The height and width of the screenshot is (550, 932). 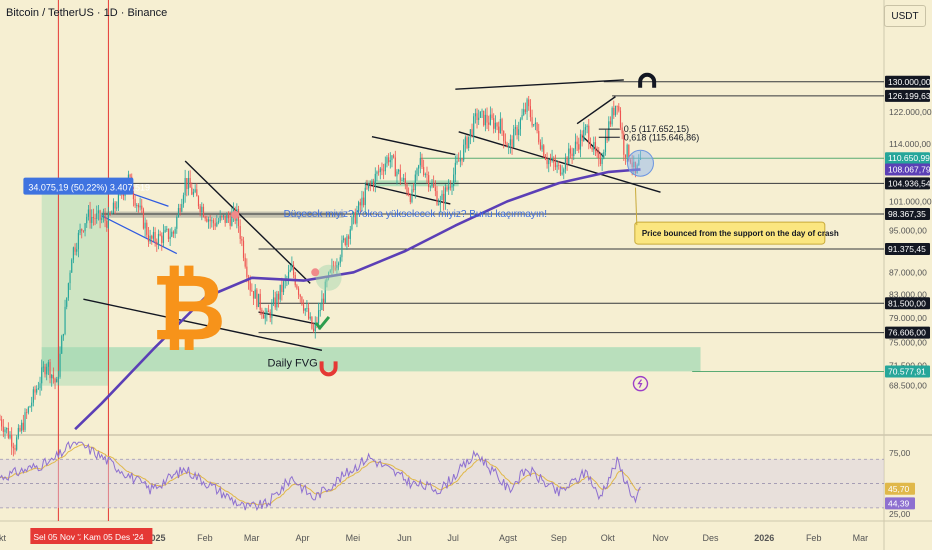 What do you see at coordinates (453, 538) in the screenshot?
I see `time-axis-label: Jul` at bounding box center [453, 538].